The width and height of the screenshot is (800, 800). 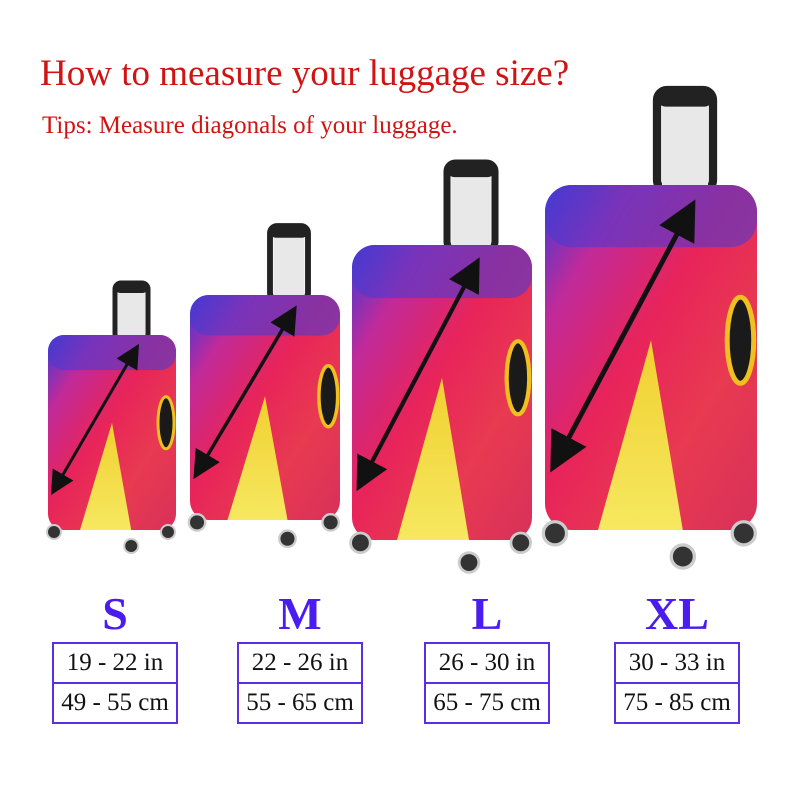 I want to click on size-m: M 22 - 26 in 55 - 65 cm, so click(x=300, y=656).